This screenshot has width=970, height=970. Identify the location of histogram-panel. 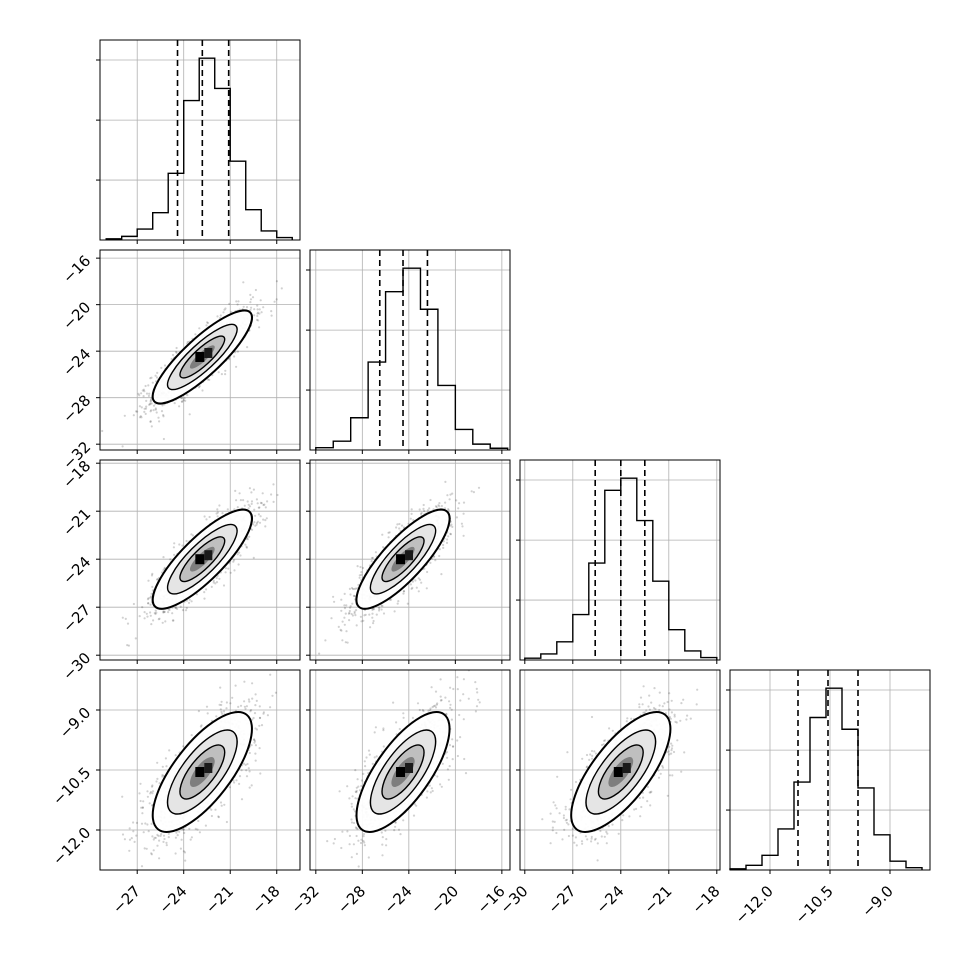
(408, 351).